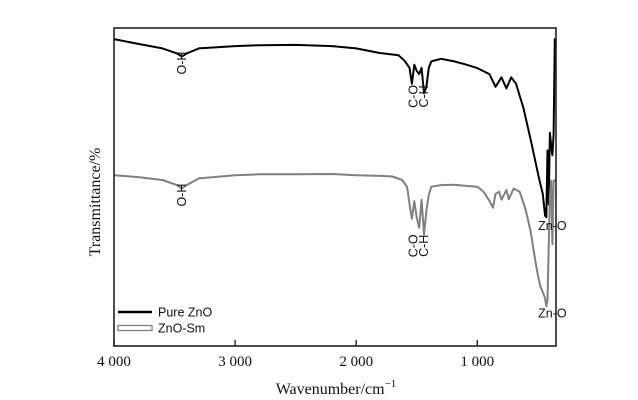  I want to click on x-tick-label: 1 000, so click(477, 362).